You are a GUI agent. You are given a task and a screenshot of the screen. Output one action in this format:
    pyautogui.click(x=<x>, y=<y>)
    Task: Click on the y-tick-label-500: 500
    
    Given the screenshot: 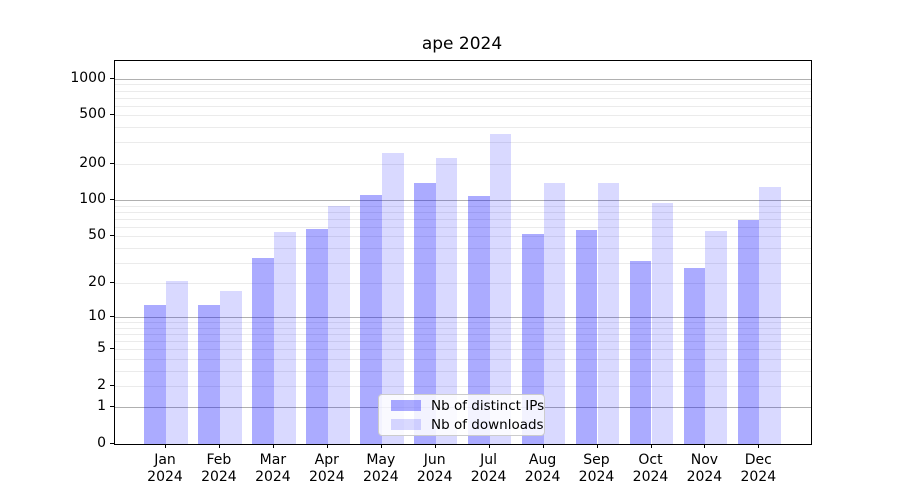 What is the action you would take?
    pyautogui.click(x=92, y=114)
    